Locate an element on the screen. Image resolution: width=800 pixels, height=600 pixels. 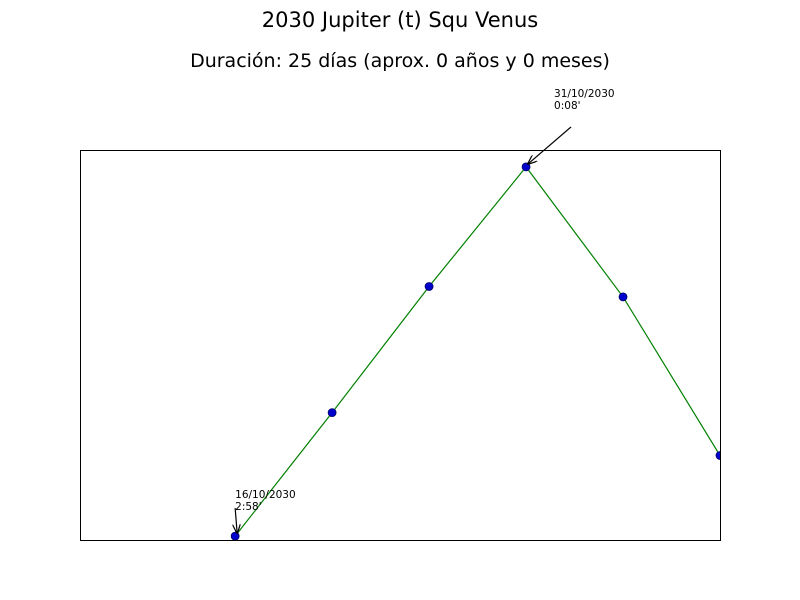
annotation-line: 2:58' is located at coordinates (248, 507).